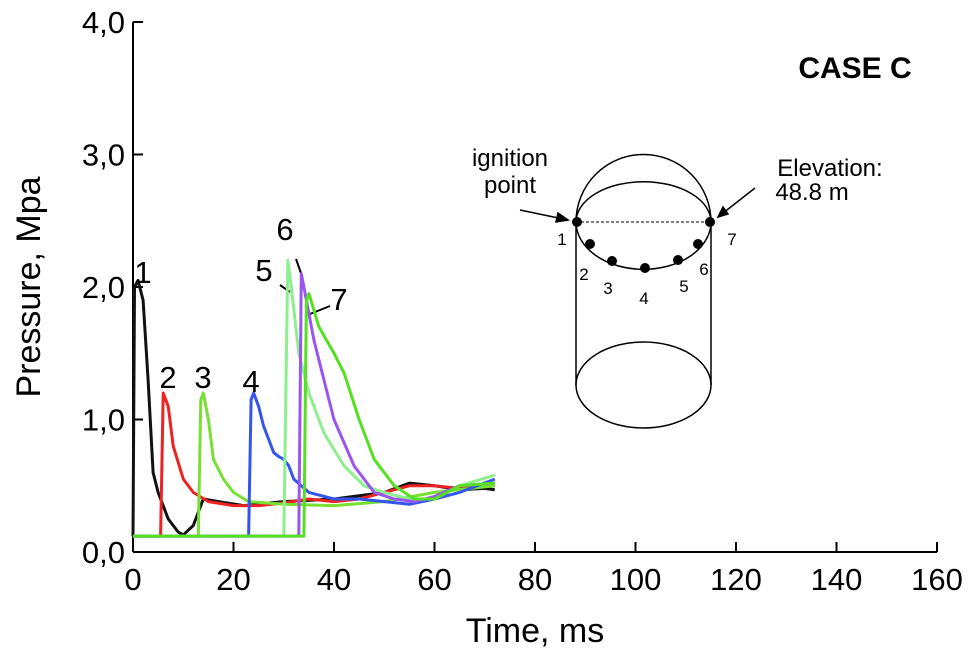  What do you see at coordinates (583, 274) in the screenshot?
I see `sensor-label: 2` at bounding box center [583, 274].